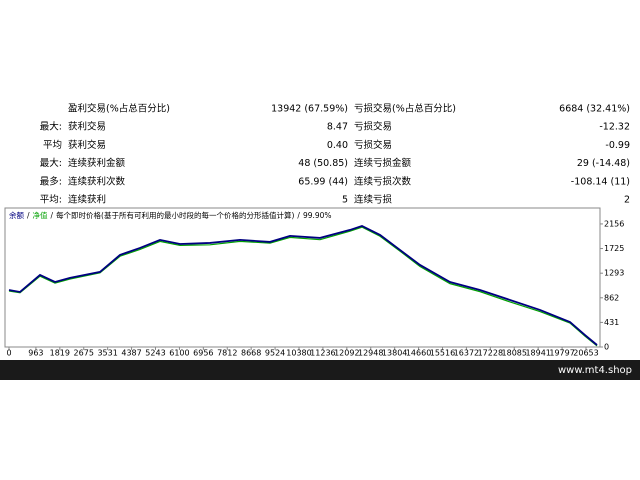 This screenshot has height=480, width=640. I want to click on x-tick-label: 5243, so click(155, 353).